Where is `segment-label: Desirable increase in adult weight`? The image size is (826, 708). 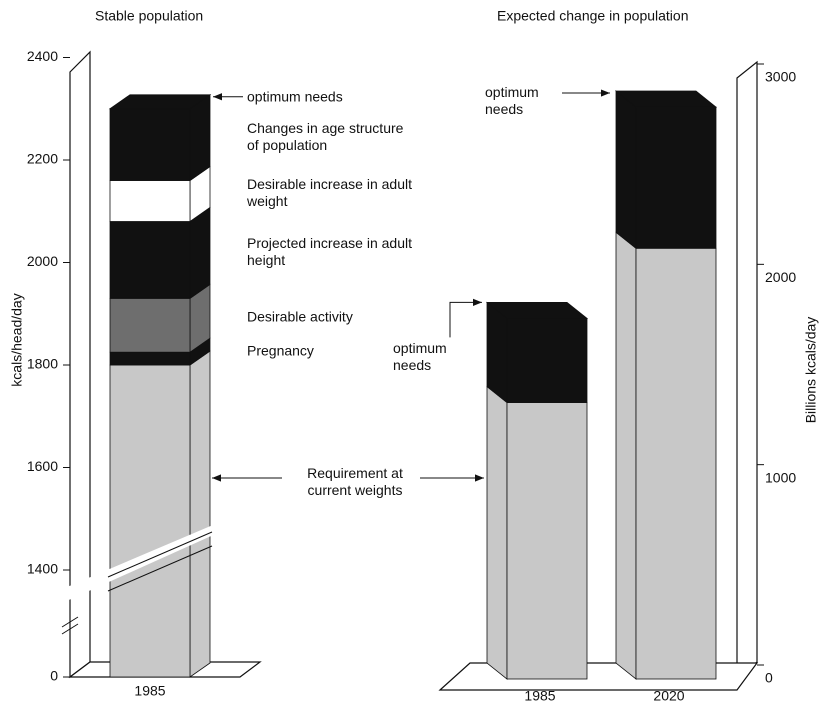
segment-label: Desirable increase in adult weight is located at coordinates (329, 192).